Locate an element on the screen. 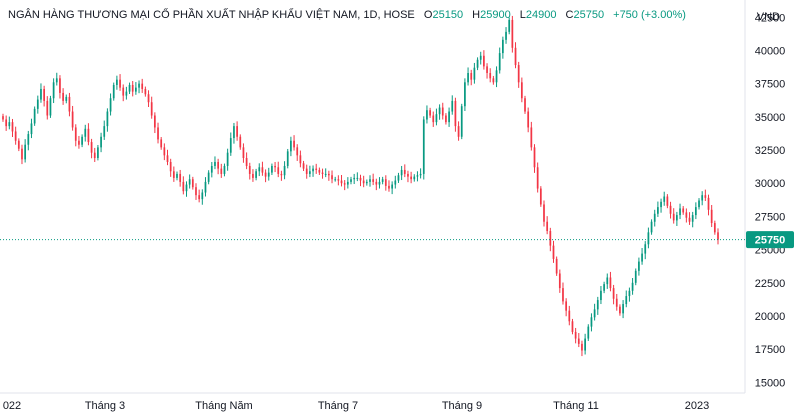 This screenshot has height=419, width=800. x-tick-label: Tháng Năm is located at coordinates (223, 406).